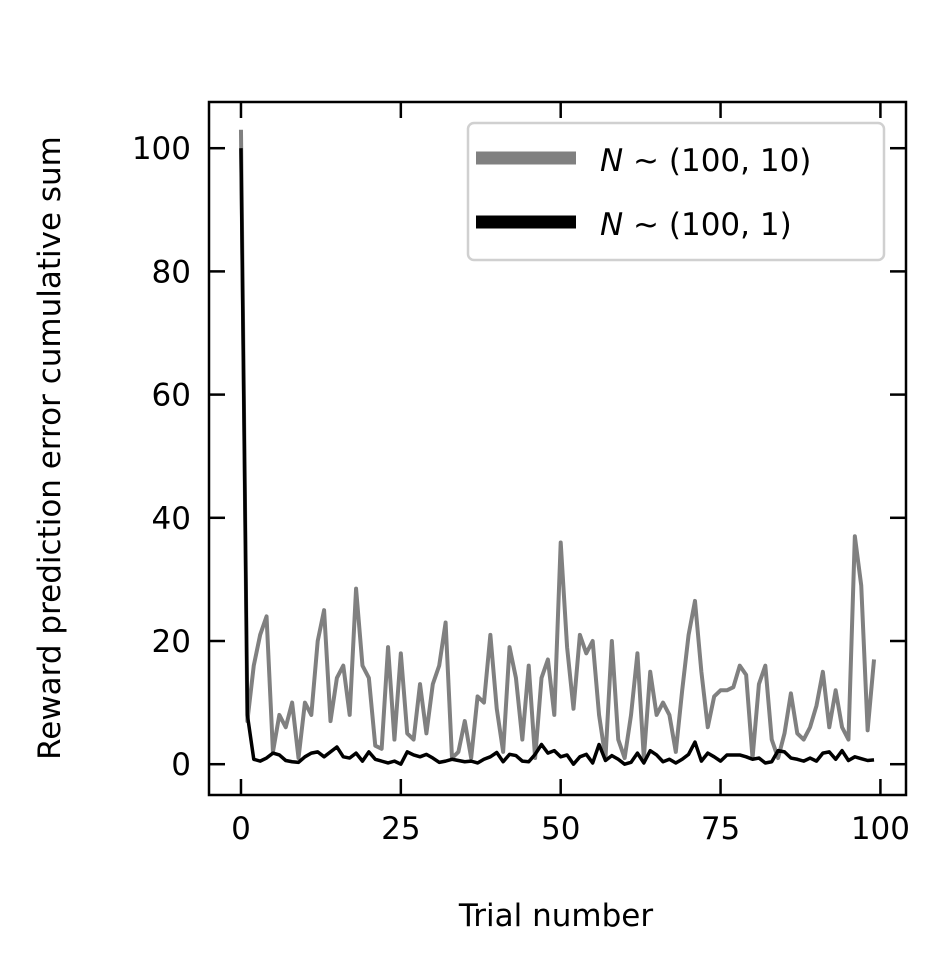 The height and width of the screenshot is (965, 949). Describe the element at coordinates (241, 829) in the screenshot. I see `x-tick-label: 0` at that location.